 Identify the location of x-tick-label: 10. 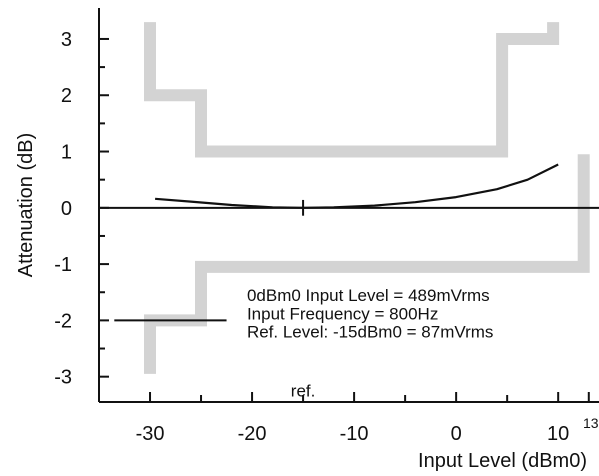
(558, 434).